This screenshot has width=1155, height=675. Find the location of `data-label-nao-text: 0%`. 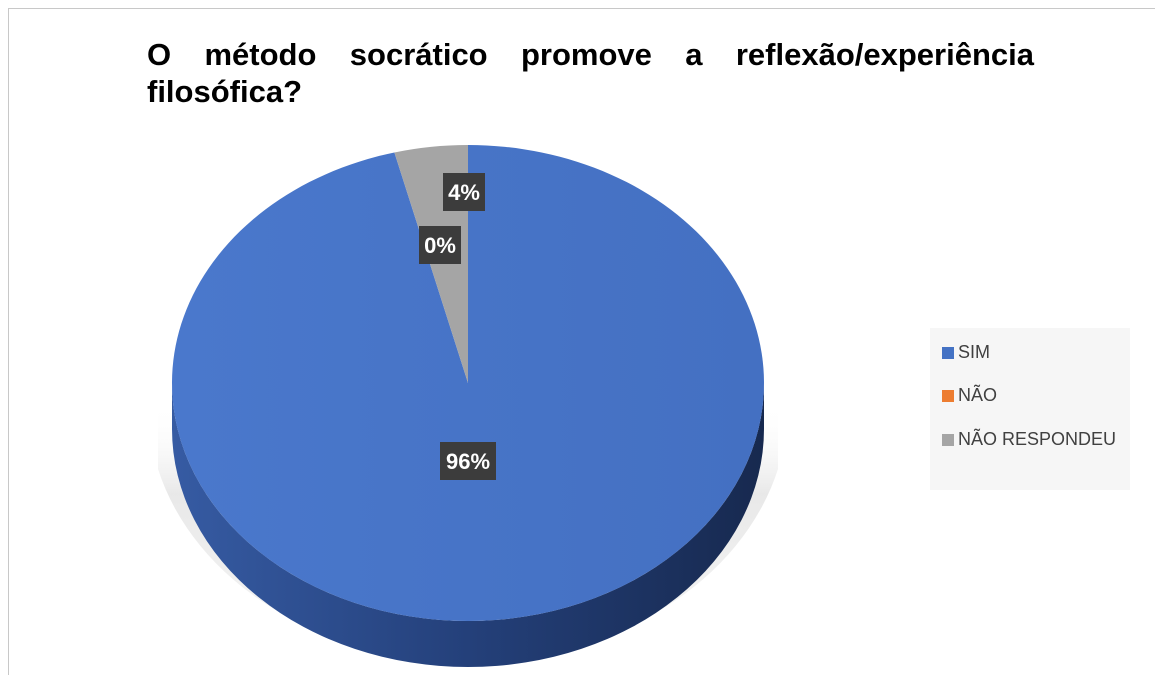

data-label-nao-text: 0% is located at coordinates (440, 245).